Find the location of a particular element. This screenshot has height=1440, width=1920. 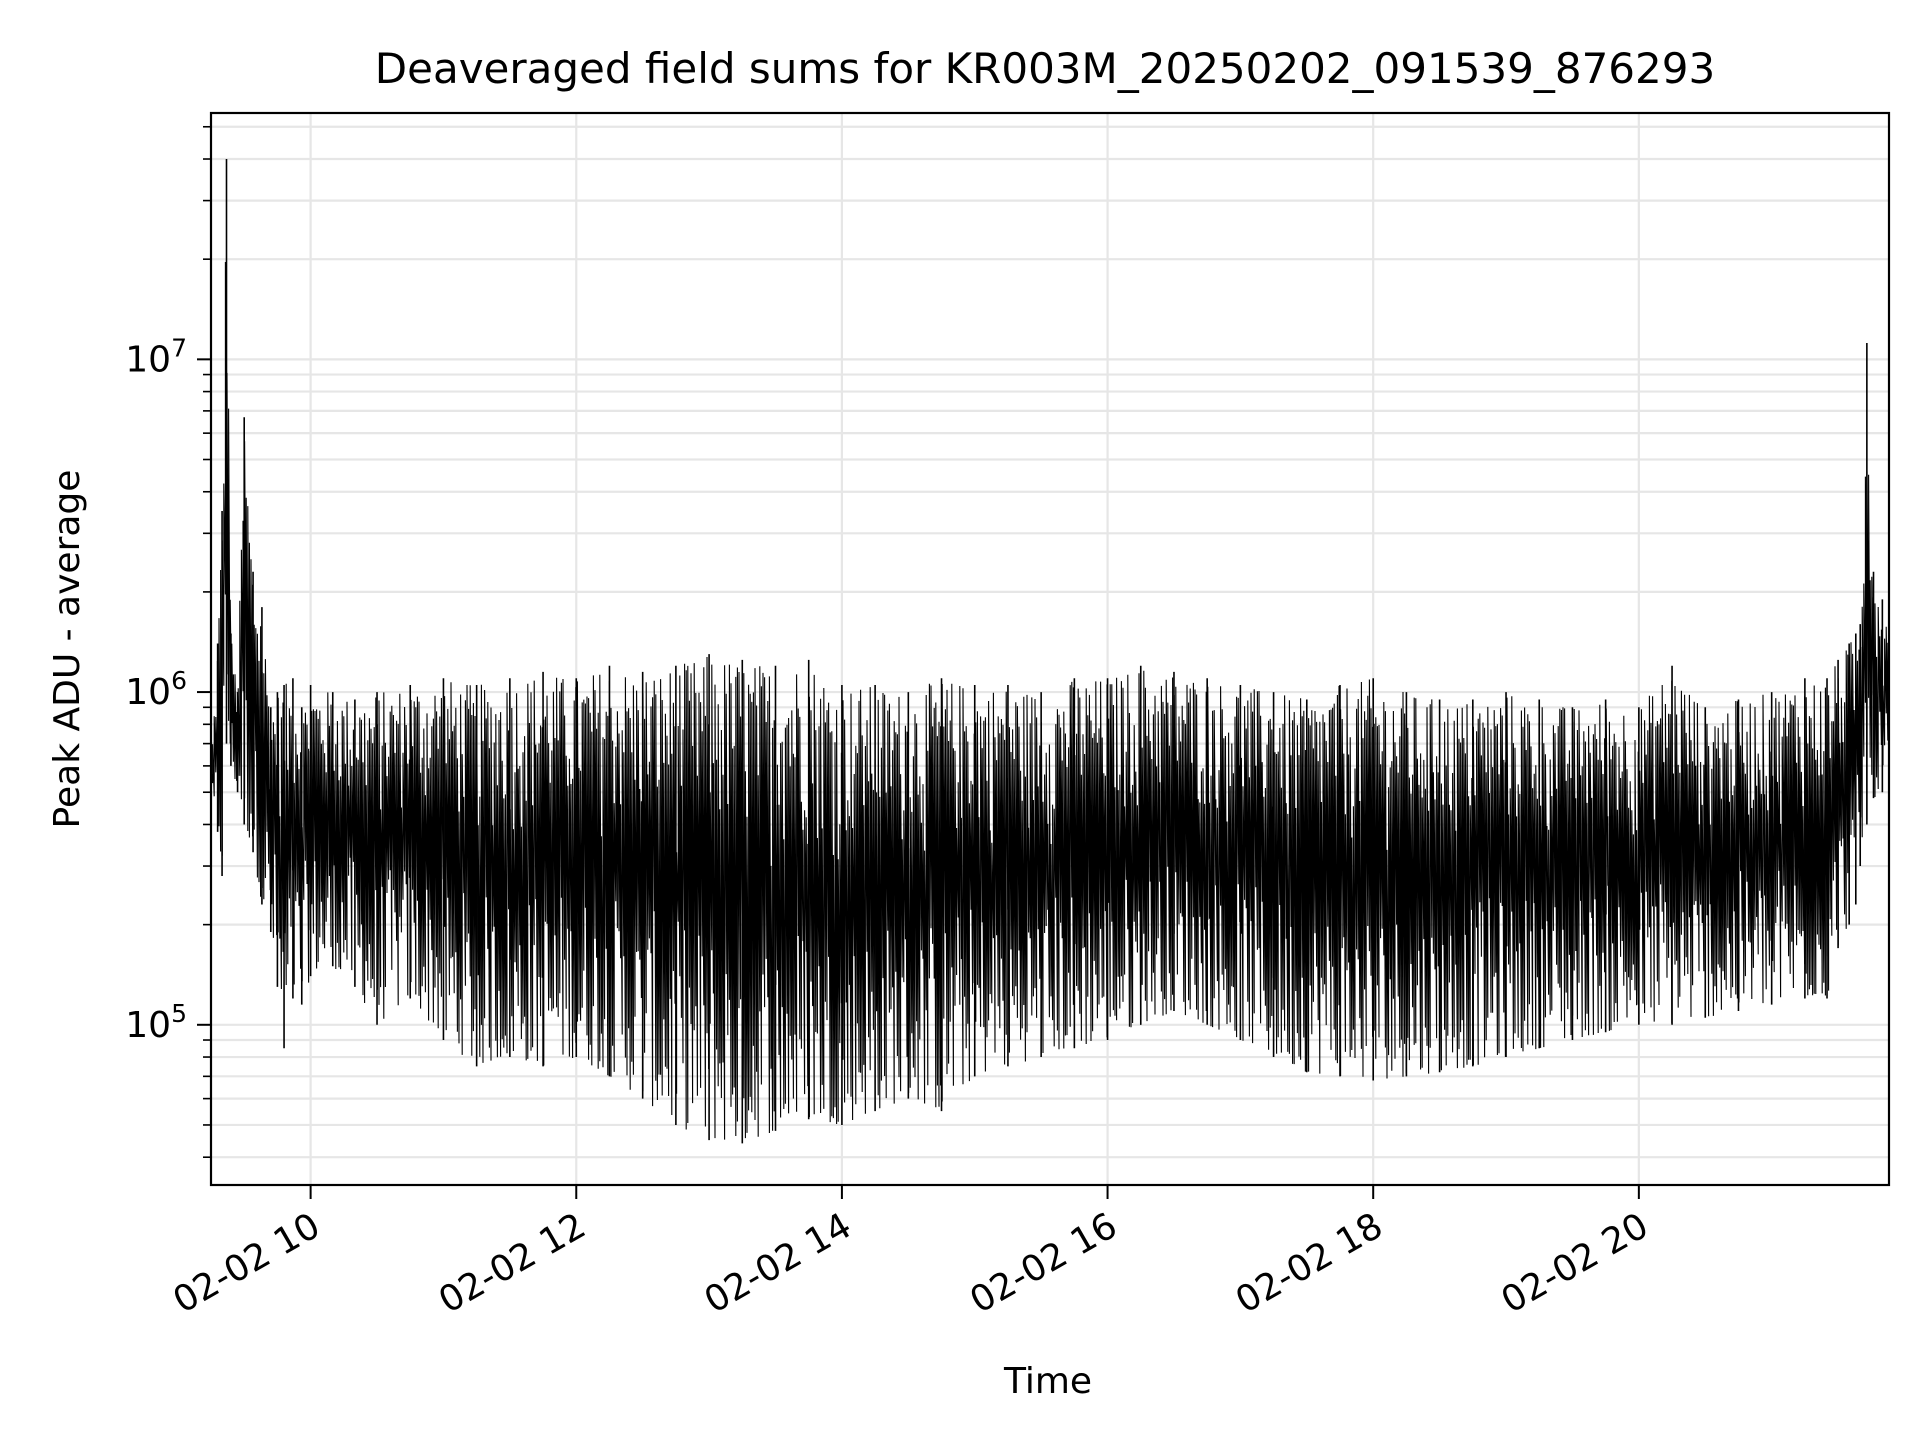

y-axis-label: Peak ADU - average is located at coordinates (67, 649).